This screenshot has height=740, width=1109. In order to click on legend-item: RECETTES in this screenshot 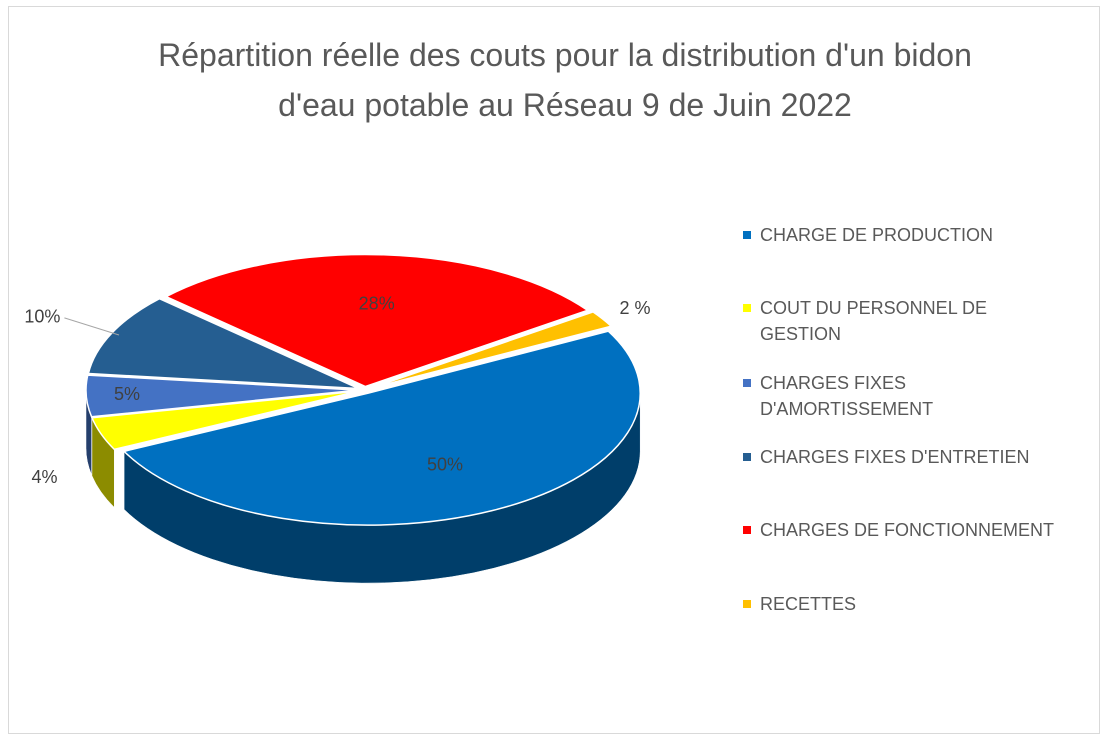, I will do `click(905, 604)`.